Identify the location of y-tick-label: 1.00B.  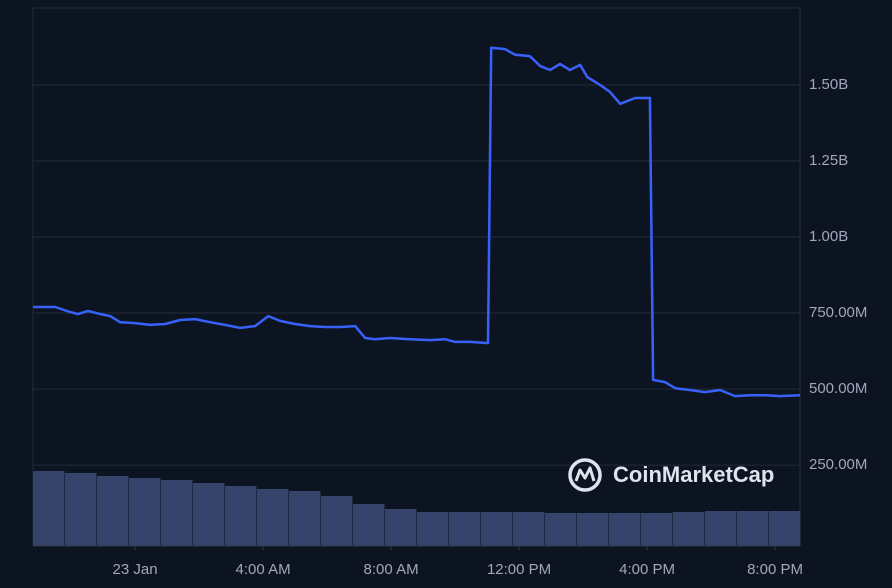
(828, 236).